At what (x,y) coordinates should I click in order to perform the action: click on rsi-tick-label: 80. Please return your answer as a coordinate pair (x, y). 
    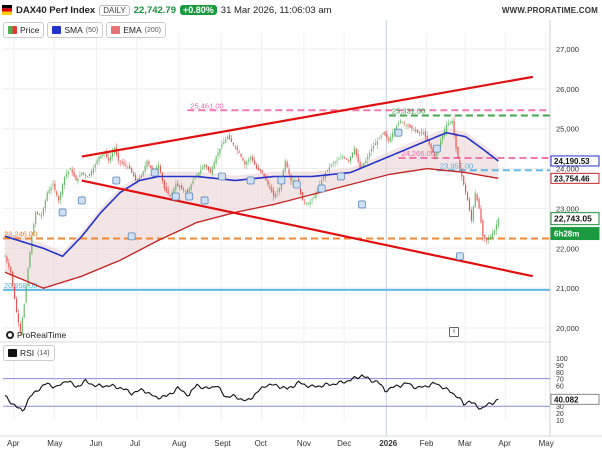
    Looking at the image, I should click on (560, 373).